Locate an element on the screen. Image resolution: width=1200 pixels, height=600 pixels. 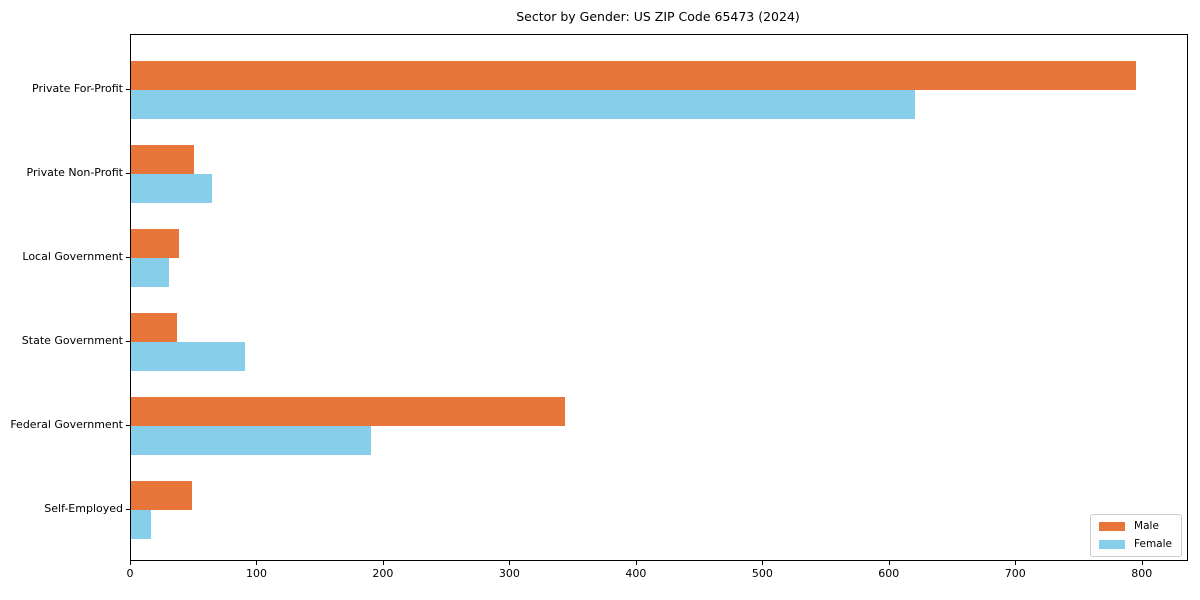
legend-entry-male: Male is located at coordinates (1135, 526).